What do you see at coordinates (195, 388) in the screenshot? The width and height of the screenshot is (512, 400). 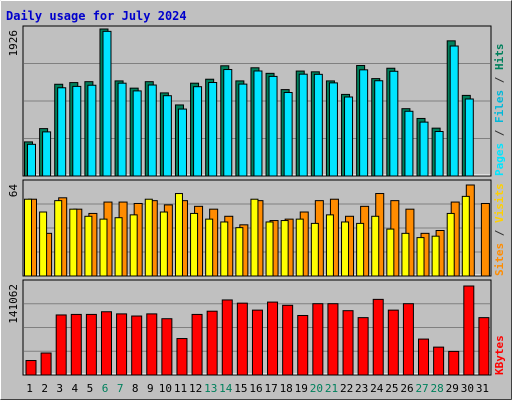 I see `x-tick-label: 12` at bounding box center [195, 388].